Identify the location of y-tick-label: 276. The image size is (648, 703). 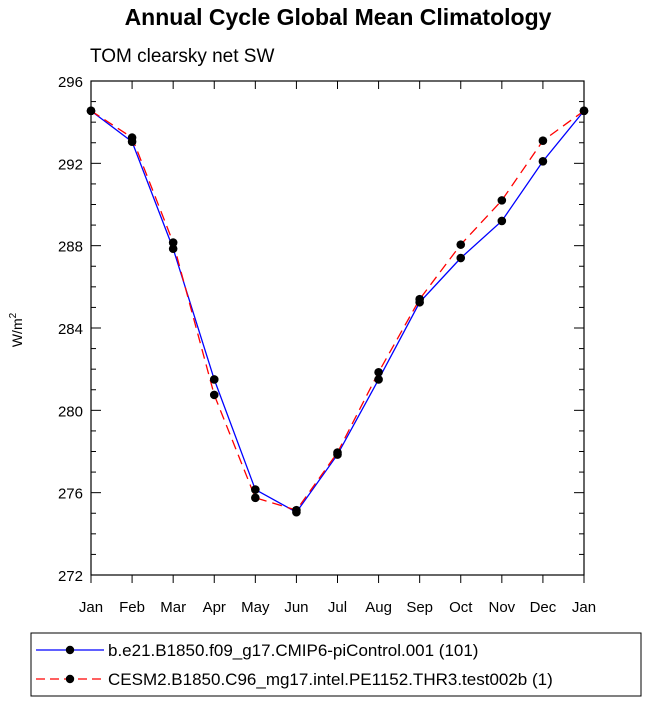
(70, 494).